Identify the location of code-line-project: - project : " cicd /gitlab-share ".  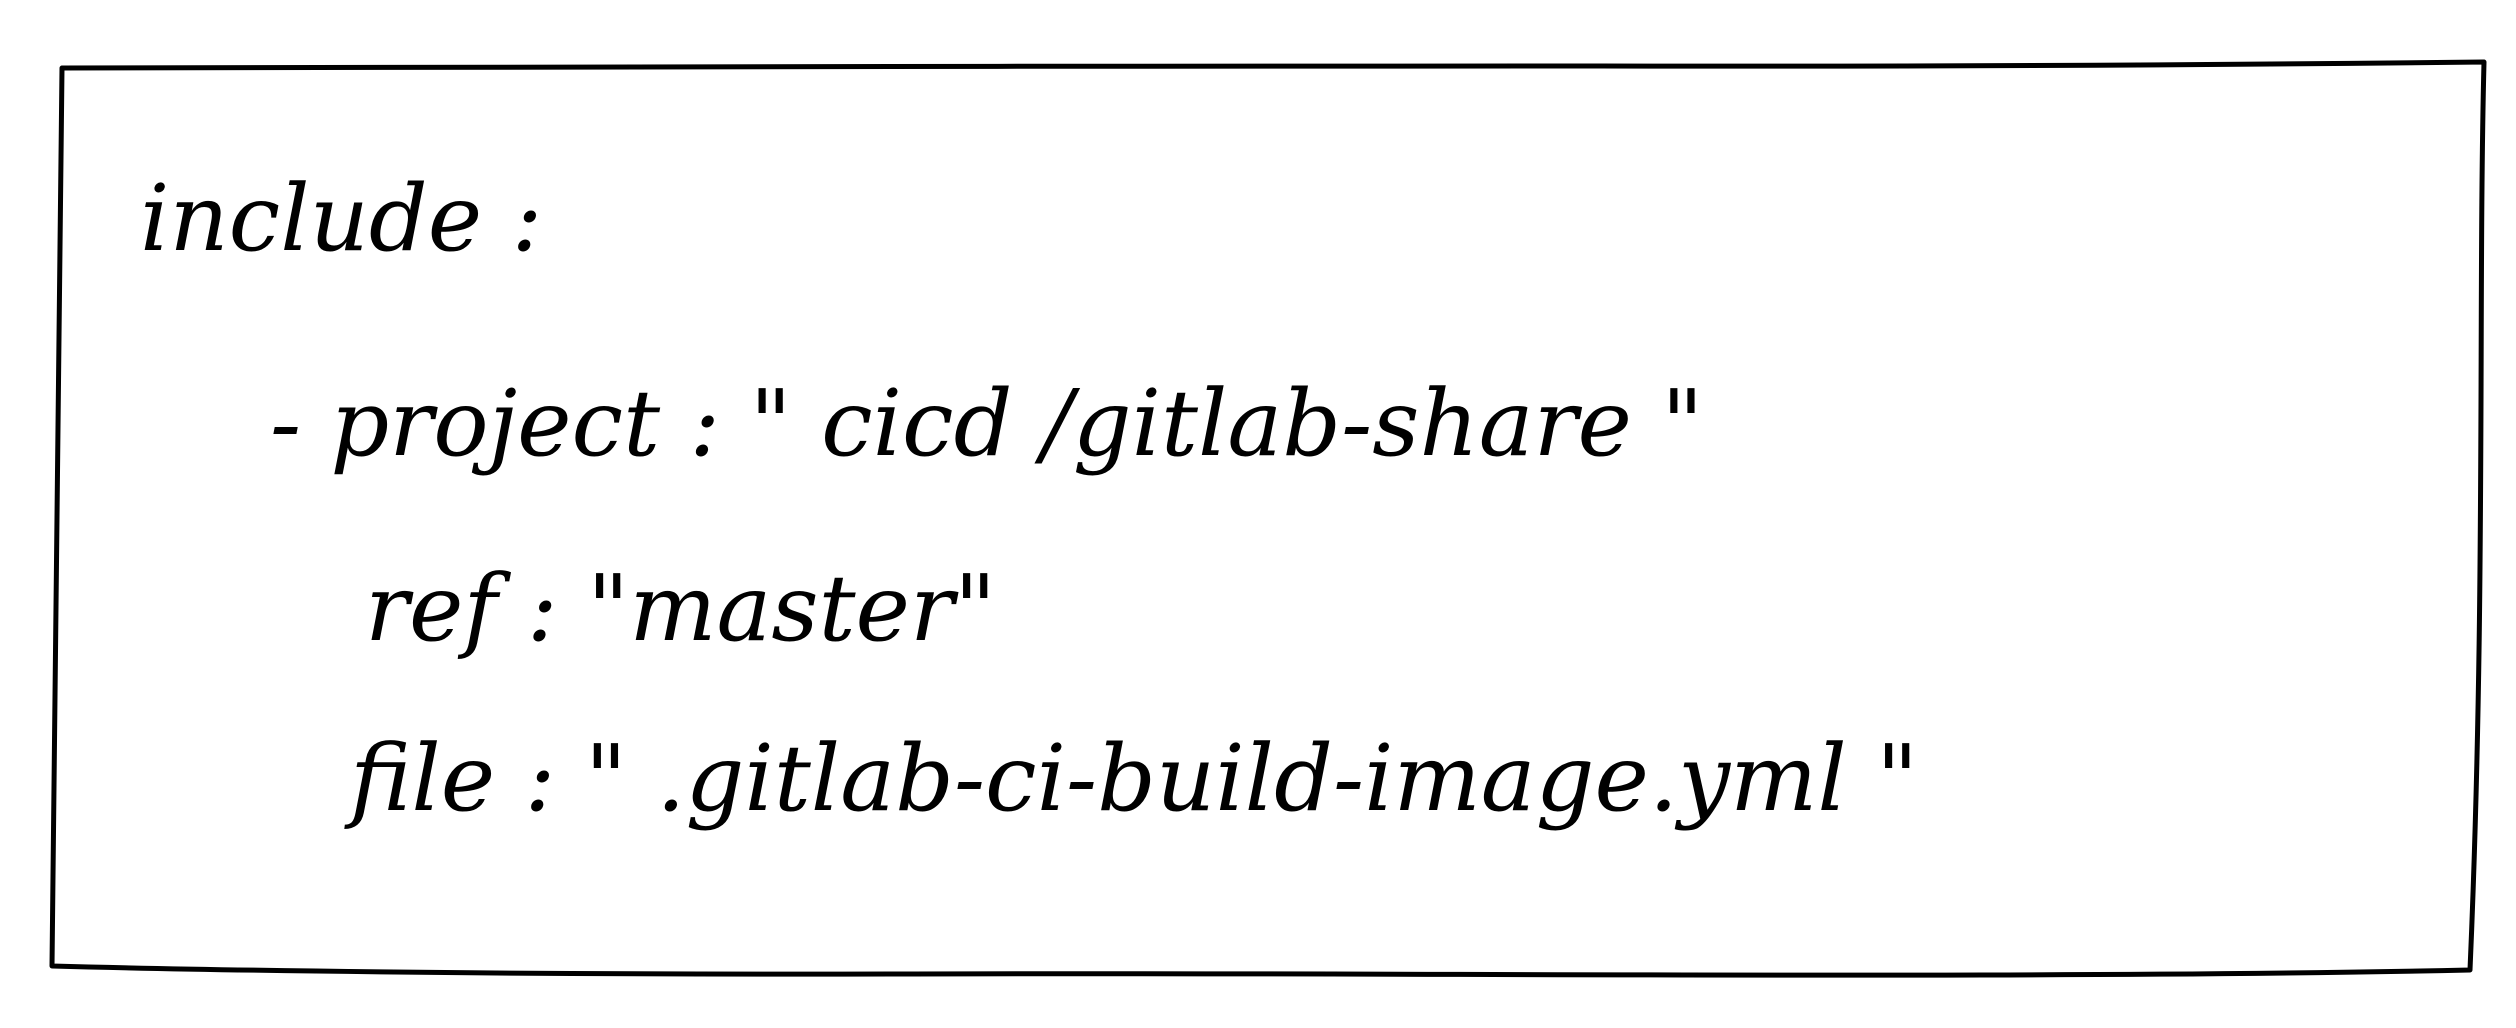
(987, 423).